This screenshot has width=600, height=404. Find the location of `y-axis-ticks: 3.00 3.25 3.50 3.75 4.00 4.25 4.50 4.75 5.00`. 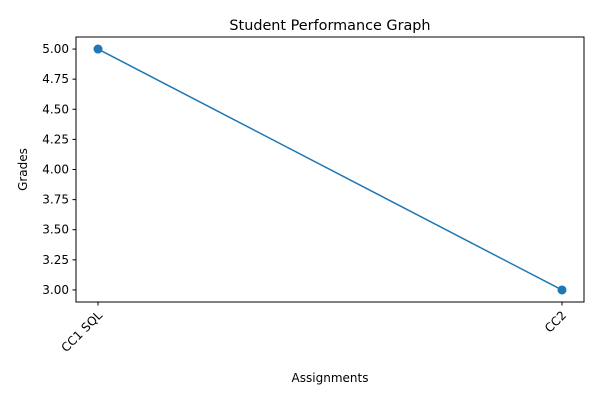

y-axis-ticks: 3.00 3.25 3.50 3.75 4.00 4.25 4.50 4.75 5.00 is located at coordinates (59, 169).